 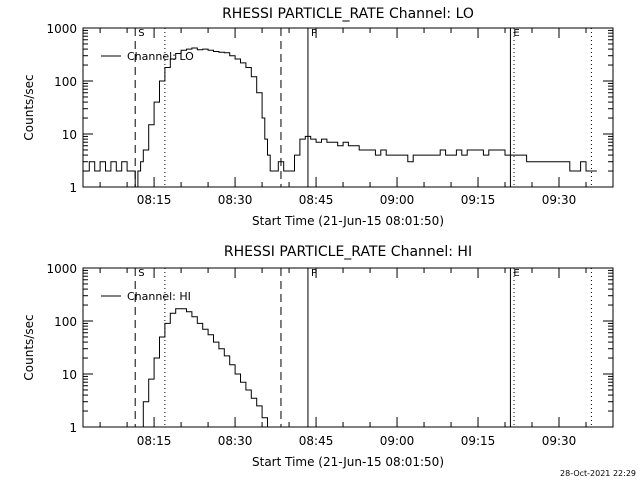 What do you see at coordinates (160, 56) in the screenshot?
I see `legend-entry: Channel: LO` at bounding box center [160, 56].